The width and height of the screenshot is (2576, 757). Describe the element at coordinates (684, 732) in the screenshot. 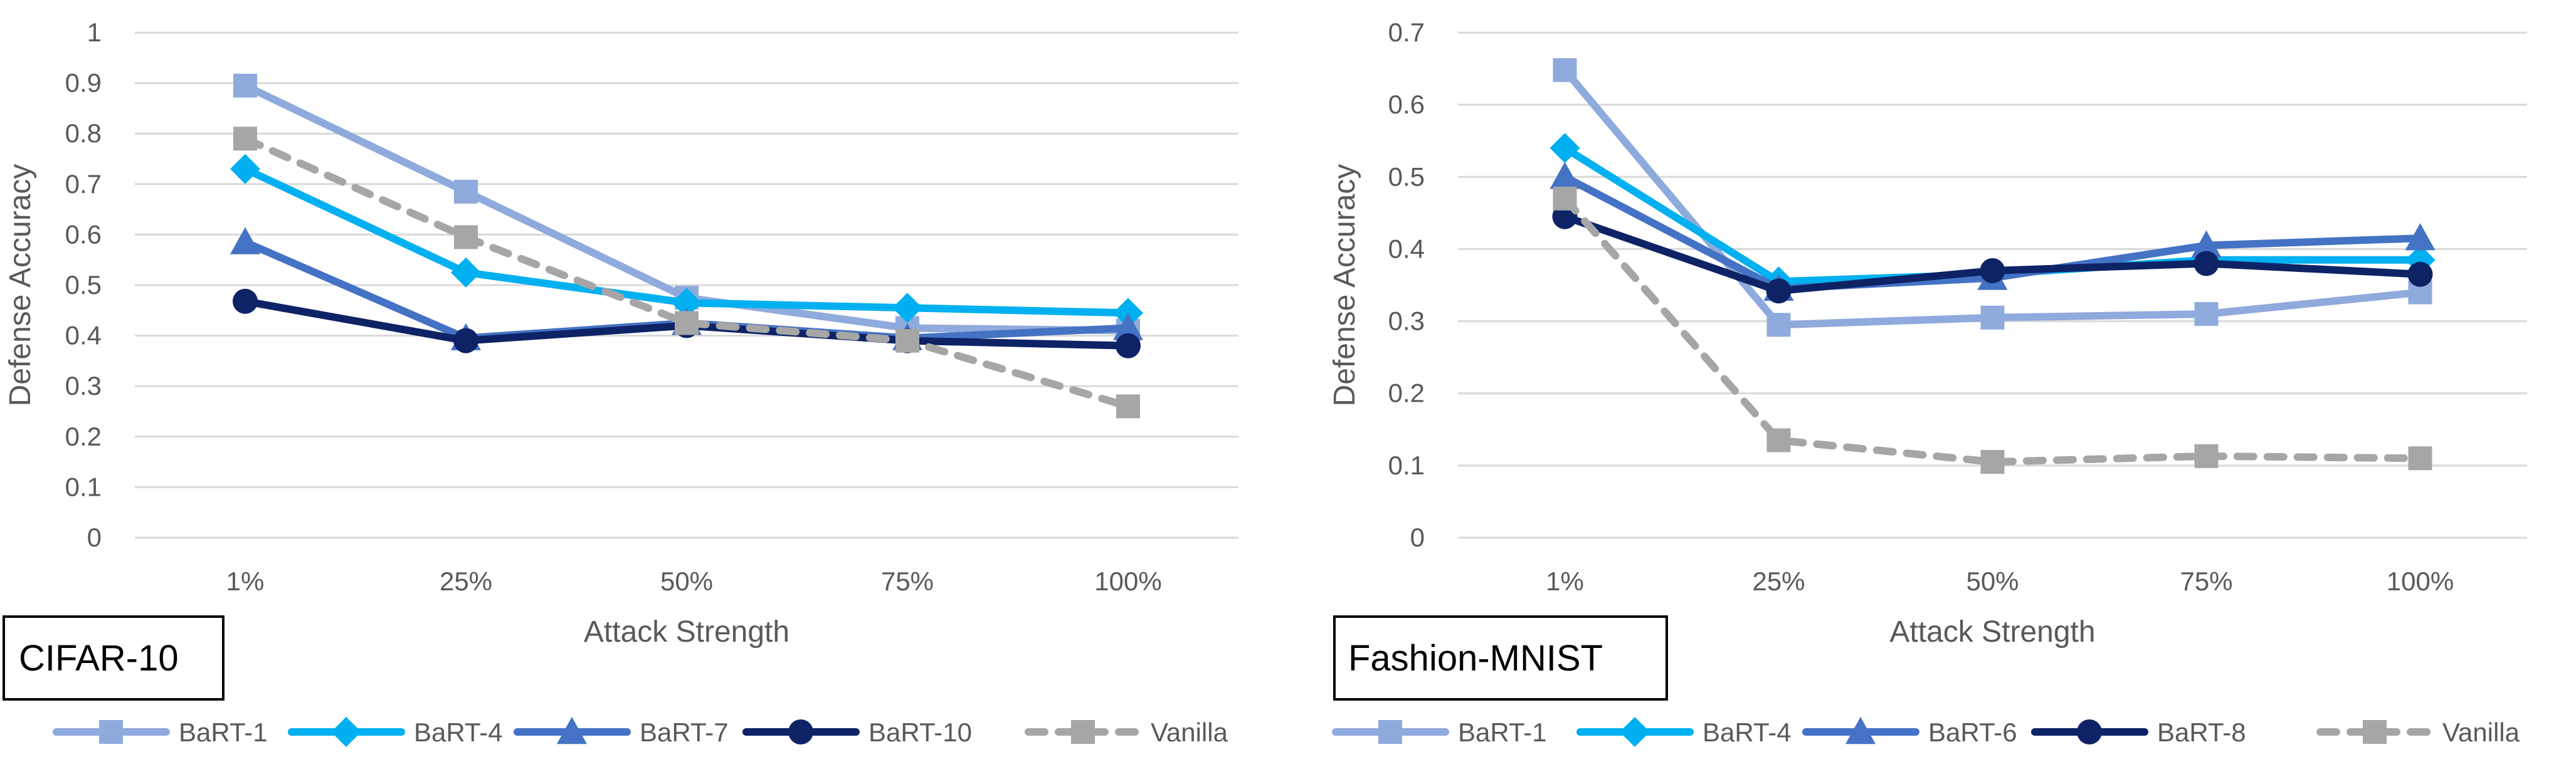

I see `legend-label: BaRT-7` at that location.